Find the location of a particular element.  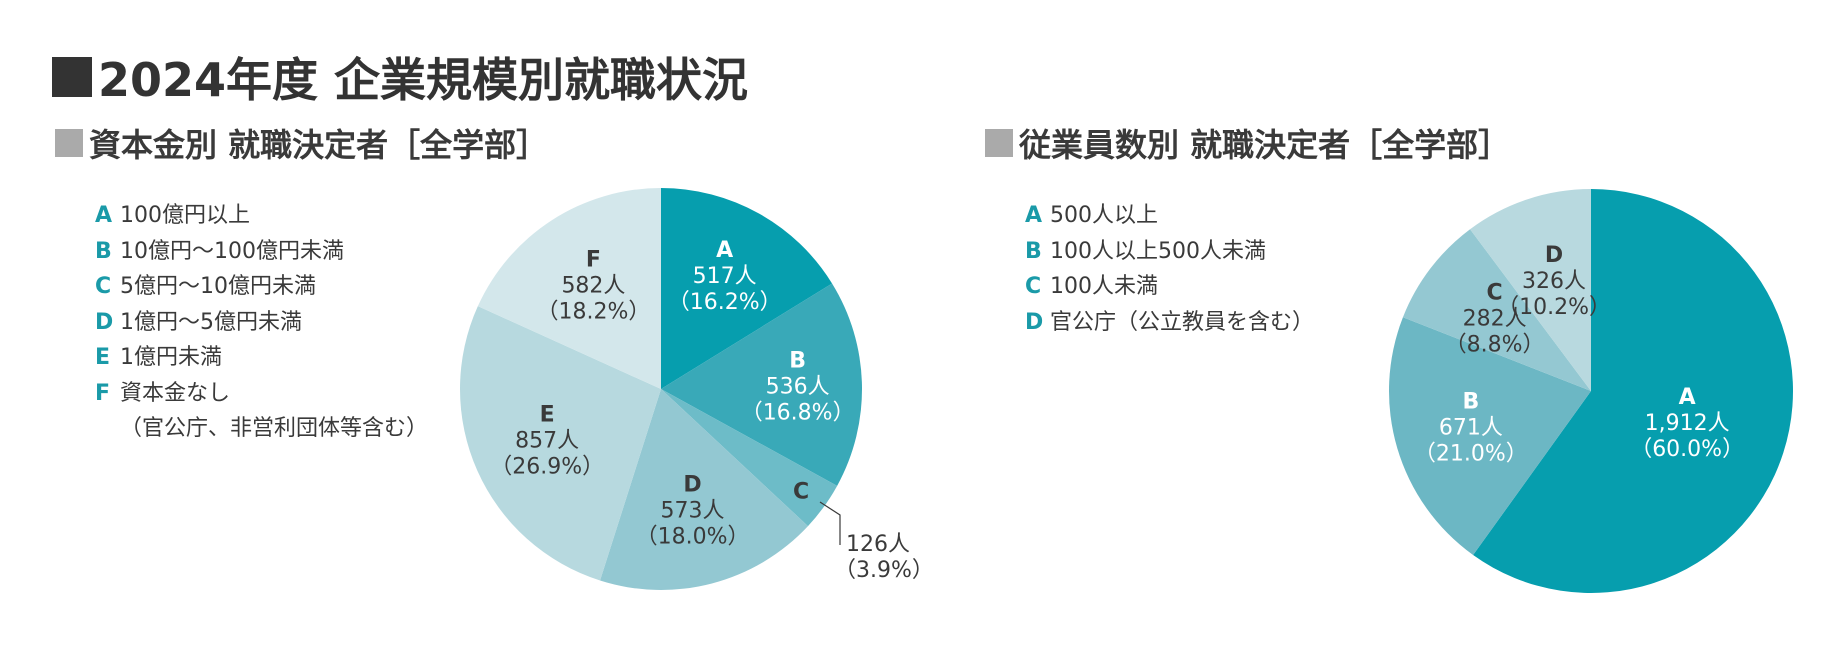

capital-chart-subtitle: 資本金別 就職決定者［全学部］ is located at coordinates (301, 143).